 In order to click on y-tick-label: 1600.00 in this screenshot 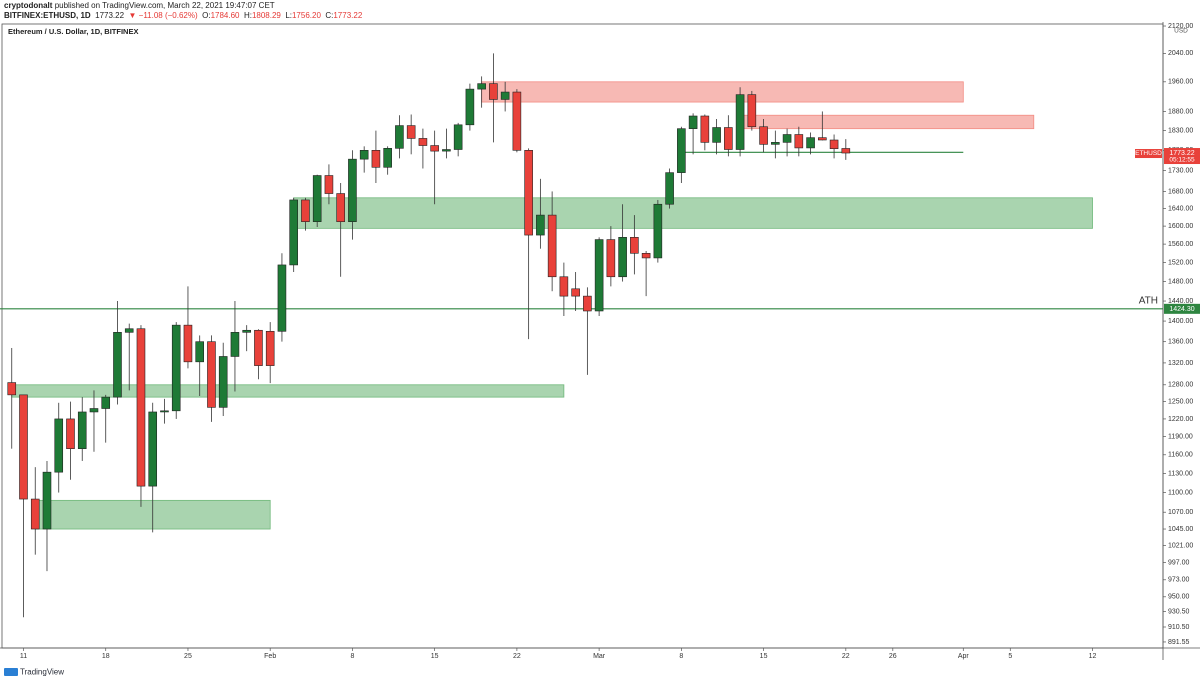, I will do `click(1180, 226)`.